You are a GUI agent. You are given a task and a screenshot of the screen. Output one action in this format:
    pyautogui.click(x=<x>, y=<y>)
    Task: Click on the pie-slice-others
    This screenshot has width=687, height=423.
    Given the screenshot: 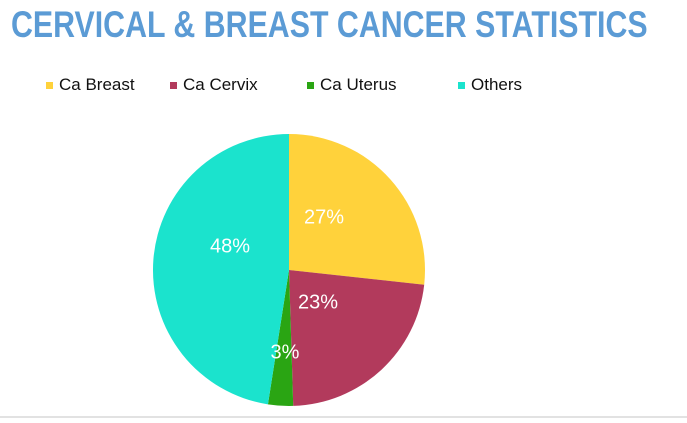 What is the action you would take?
    pyautogui.click(x=220, y=269)
    